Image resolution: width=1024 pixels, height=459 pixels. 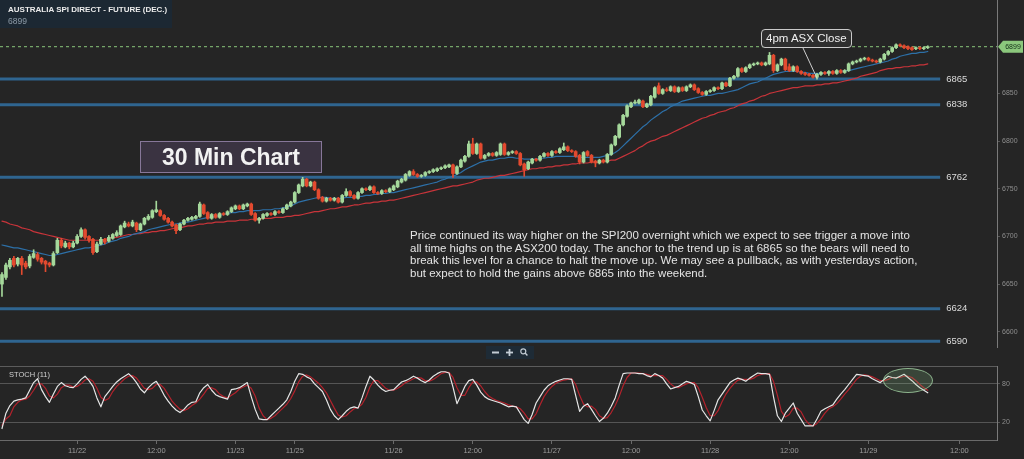 What do you see at coordinates (806, 38) in the screenshot?
I see `callout-box: 4pm ASX Close` at bounding box center [806, 38].